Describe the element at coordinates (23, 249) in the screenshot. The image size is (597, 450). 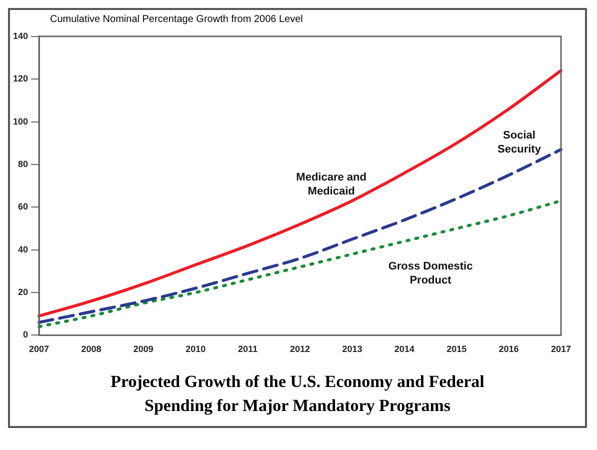
I see `y-tick-label: 40` at that location.